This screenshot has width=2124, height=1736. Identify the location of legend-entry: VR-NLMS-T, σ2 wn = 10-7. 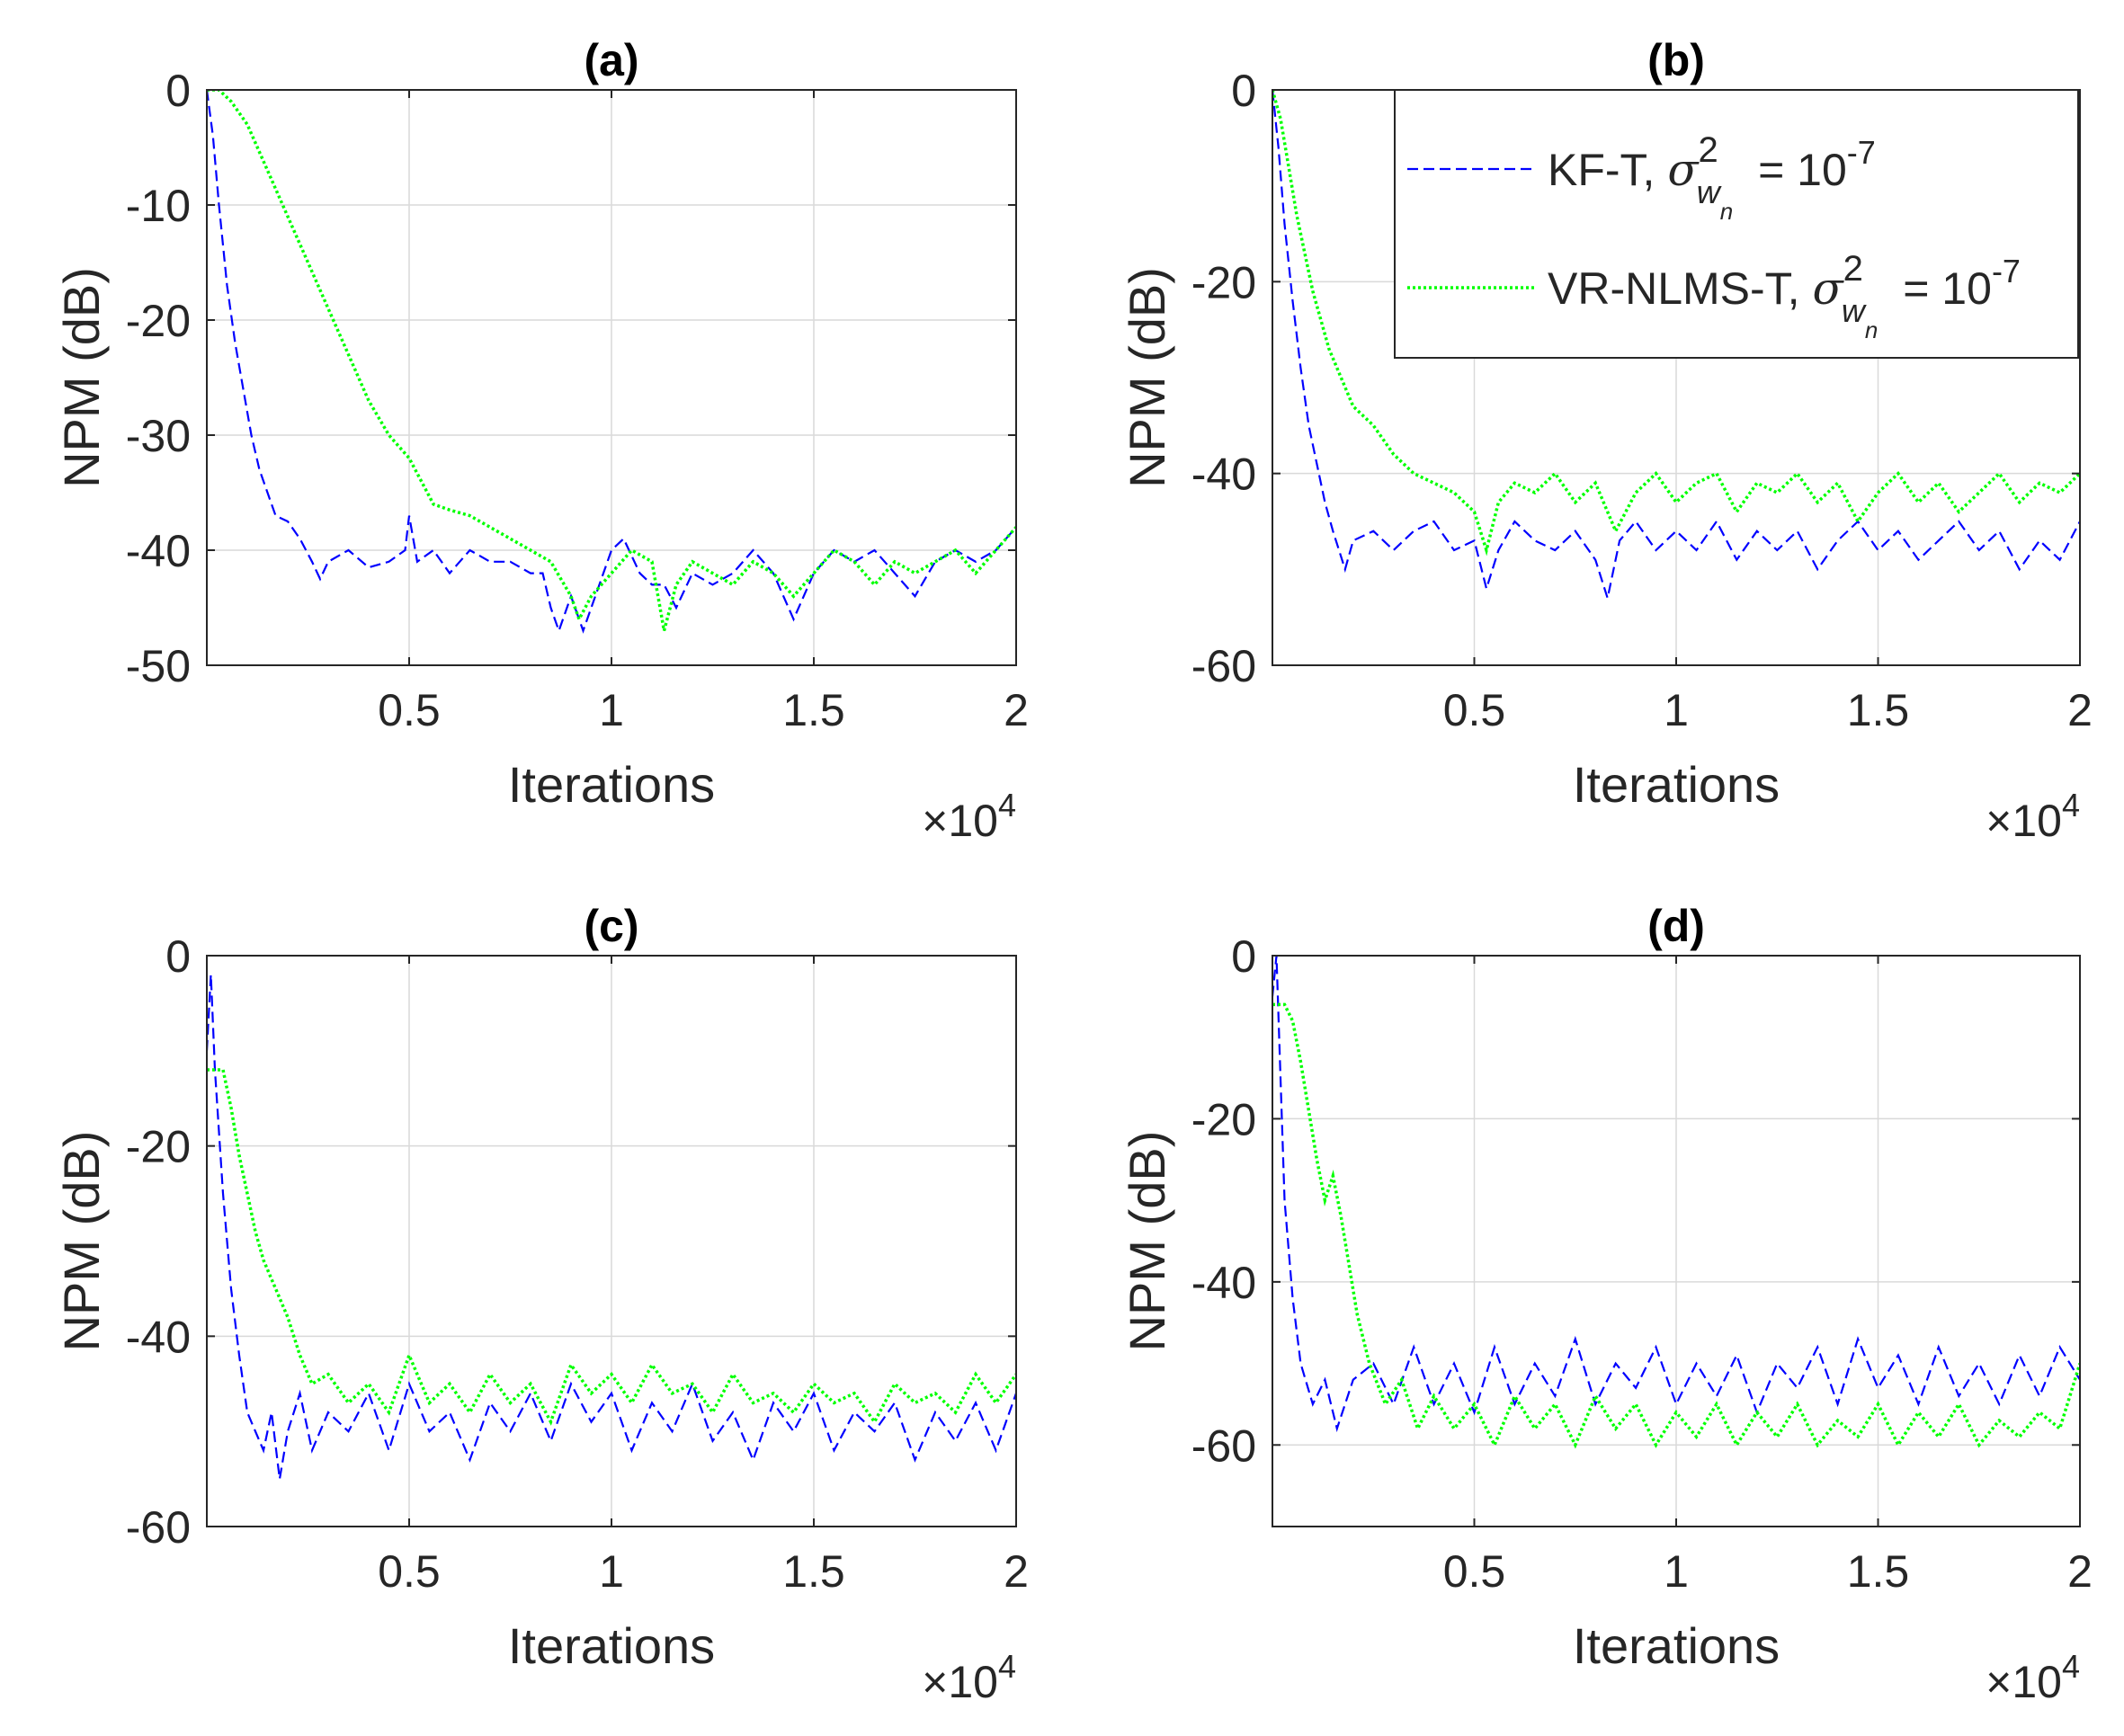
(1785, 296).